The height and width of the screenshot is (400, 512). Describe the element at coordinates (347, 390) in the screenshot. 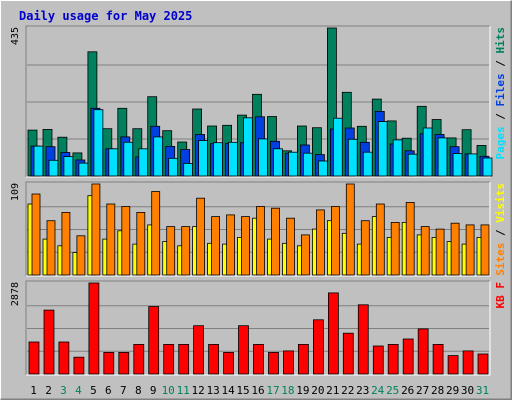

I see `x-tick-label-day-22: 22` at that location.